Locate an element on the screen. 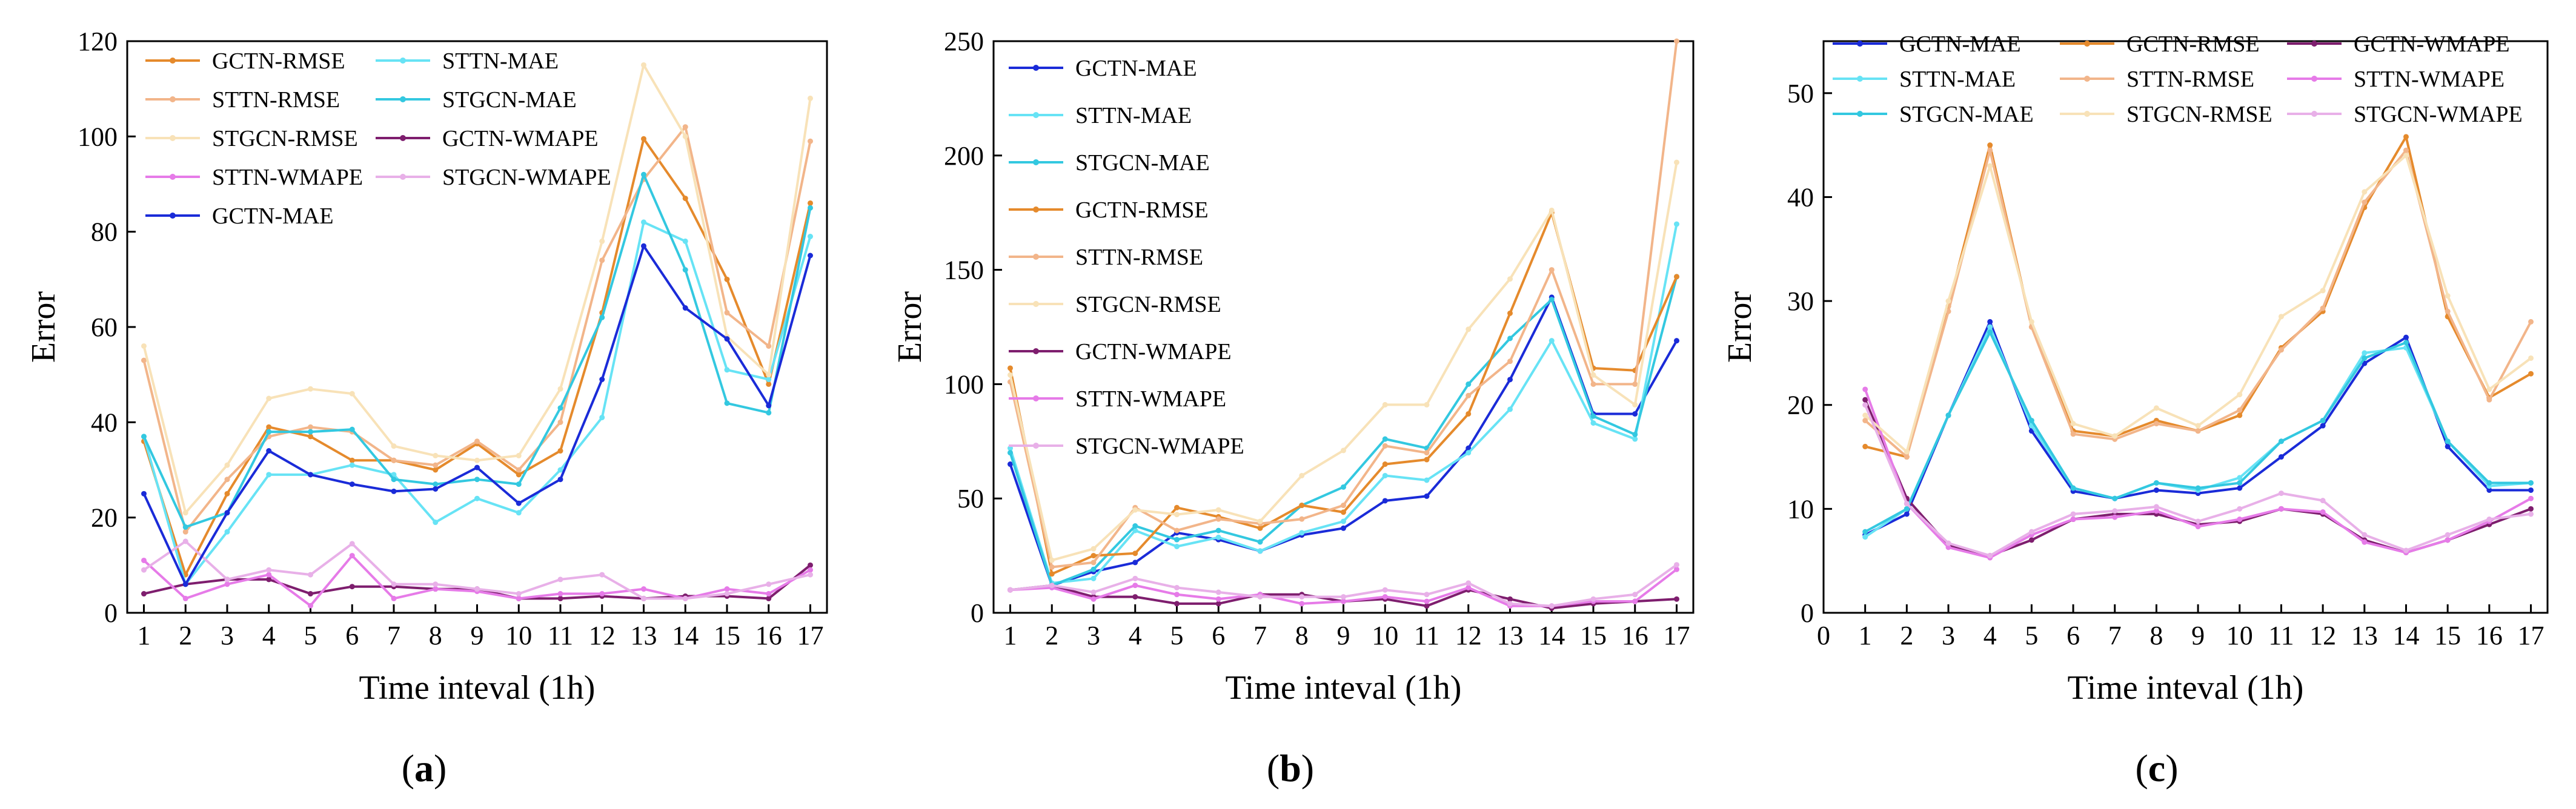 The width and height of the screenshot is (2576, 809). legend-label: STGCN-MAE is located at coordinates (509, 100).